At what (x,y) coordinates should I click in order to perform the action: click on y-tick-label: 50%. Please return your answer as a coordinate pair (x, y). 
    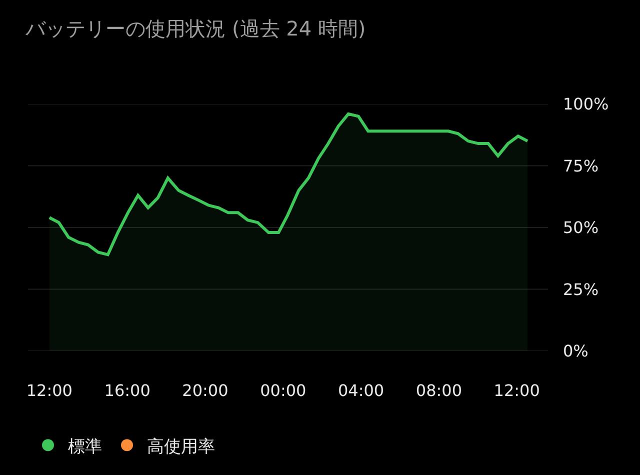
    Looking at the image, I should click on (581, 228).